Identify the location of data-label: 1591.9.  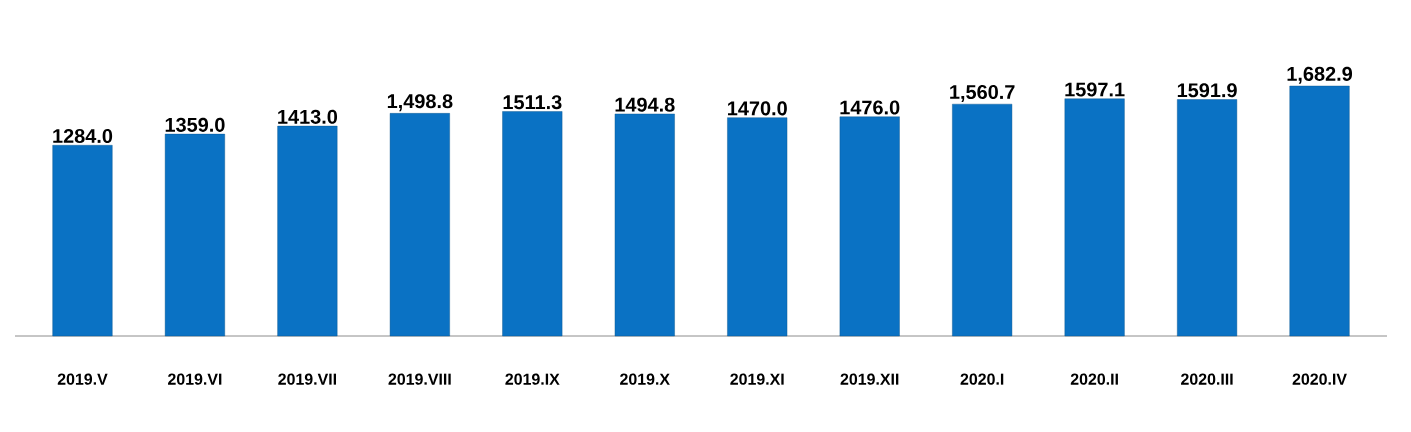
(1207, 90).